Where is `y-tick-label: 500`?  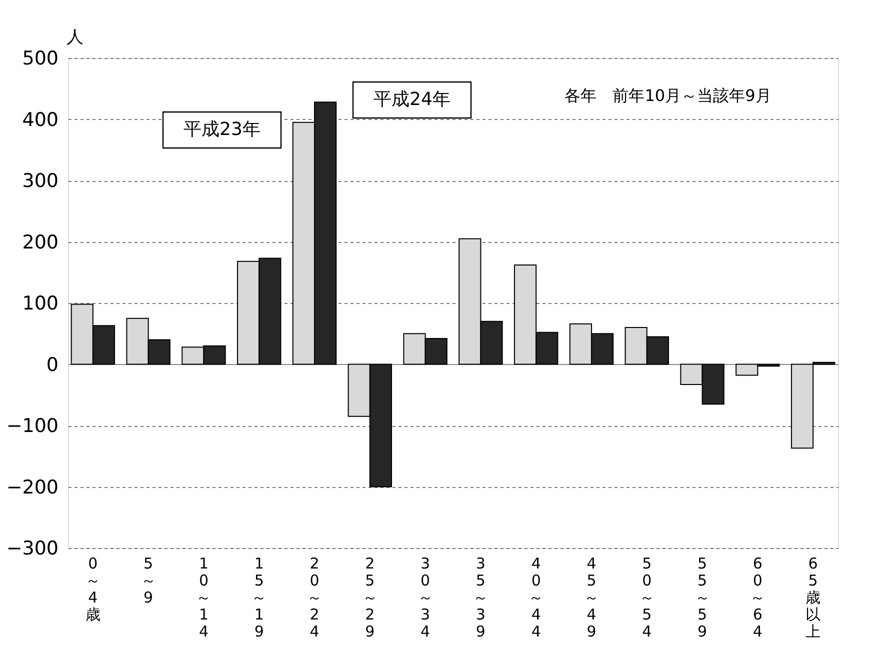
y-tick-label: 500 is located at coordinates (40, 59).